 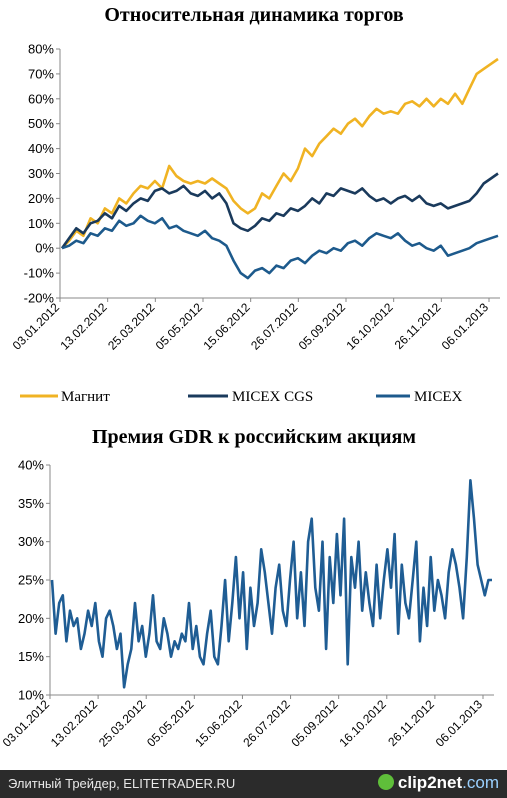 What do you see at coordinates (363, 723) in the screenshot?
I see `chart2-x-tick-label: 16.10.2012` at bounding box center [363, 723].